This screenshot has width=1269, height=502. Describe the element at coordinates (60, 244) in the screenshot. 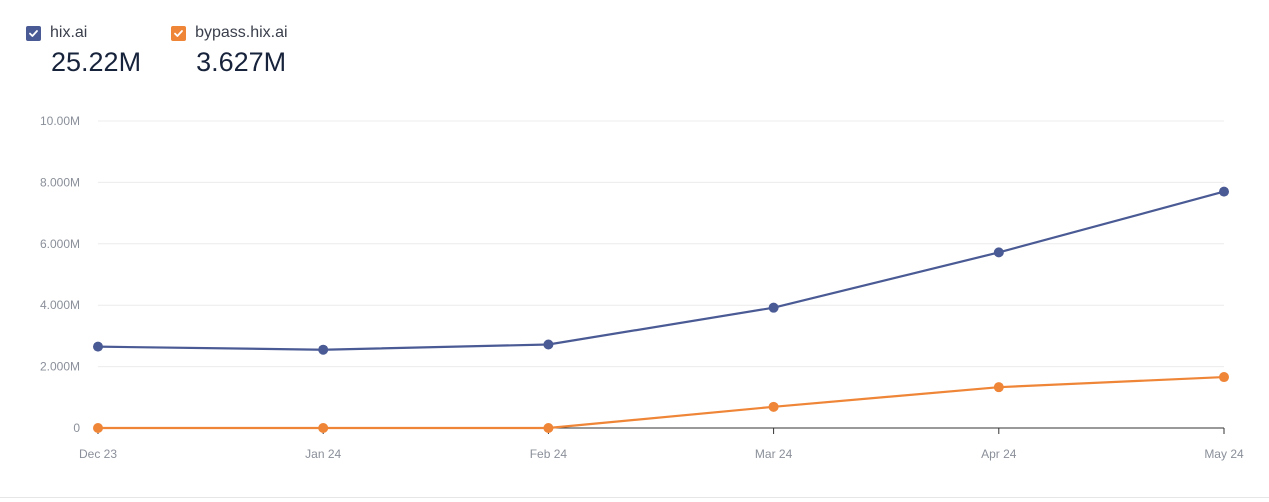

I see `y-tick-label: 6.000M` at that location.